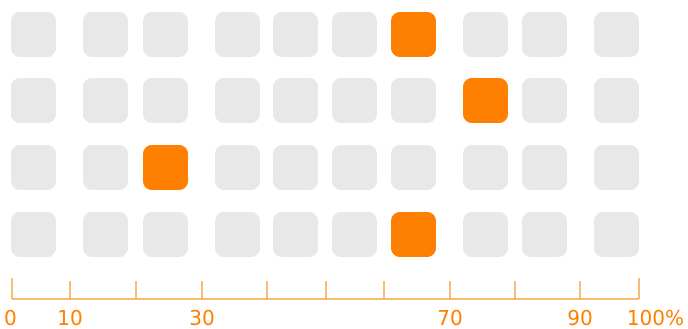 The image size is (688, 329). Describe the element at coordinates (10, 317) in the screenshot. I see `x-tick-label: 0` at that location.